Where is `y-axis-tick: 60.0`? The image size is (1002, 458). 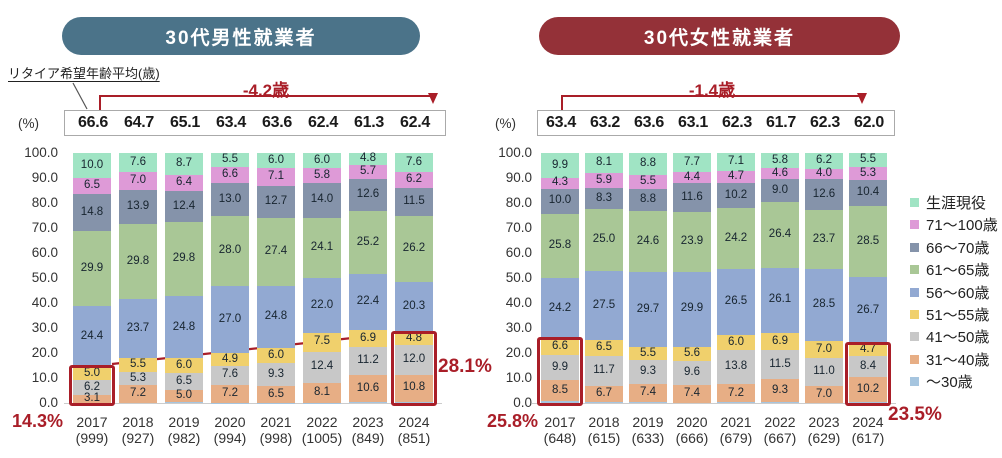 y-axis-tick: 60.0 is located at coordinates (44, 252).